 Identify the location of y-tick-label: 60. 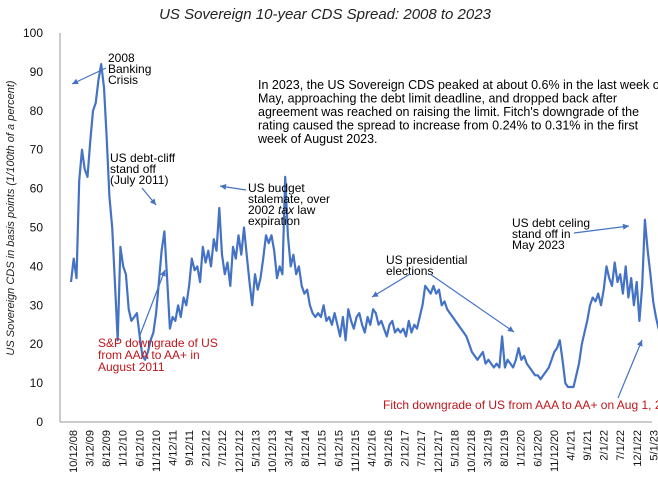
(37, 189).